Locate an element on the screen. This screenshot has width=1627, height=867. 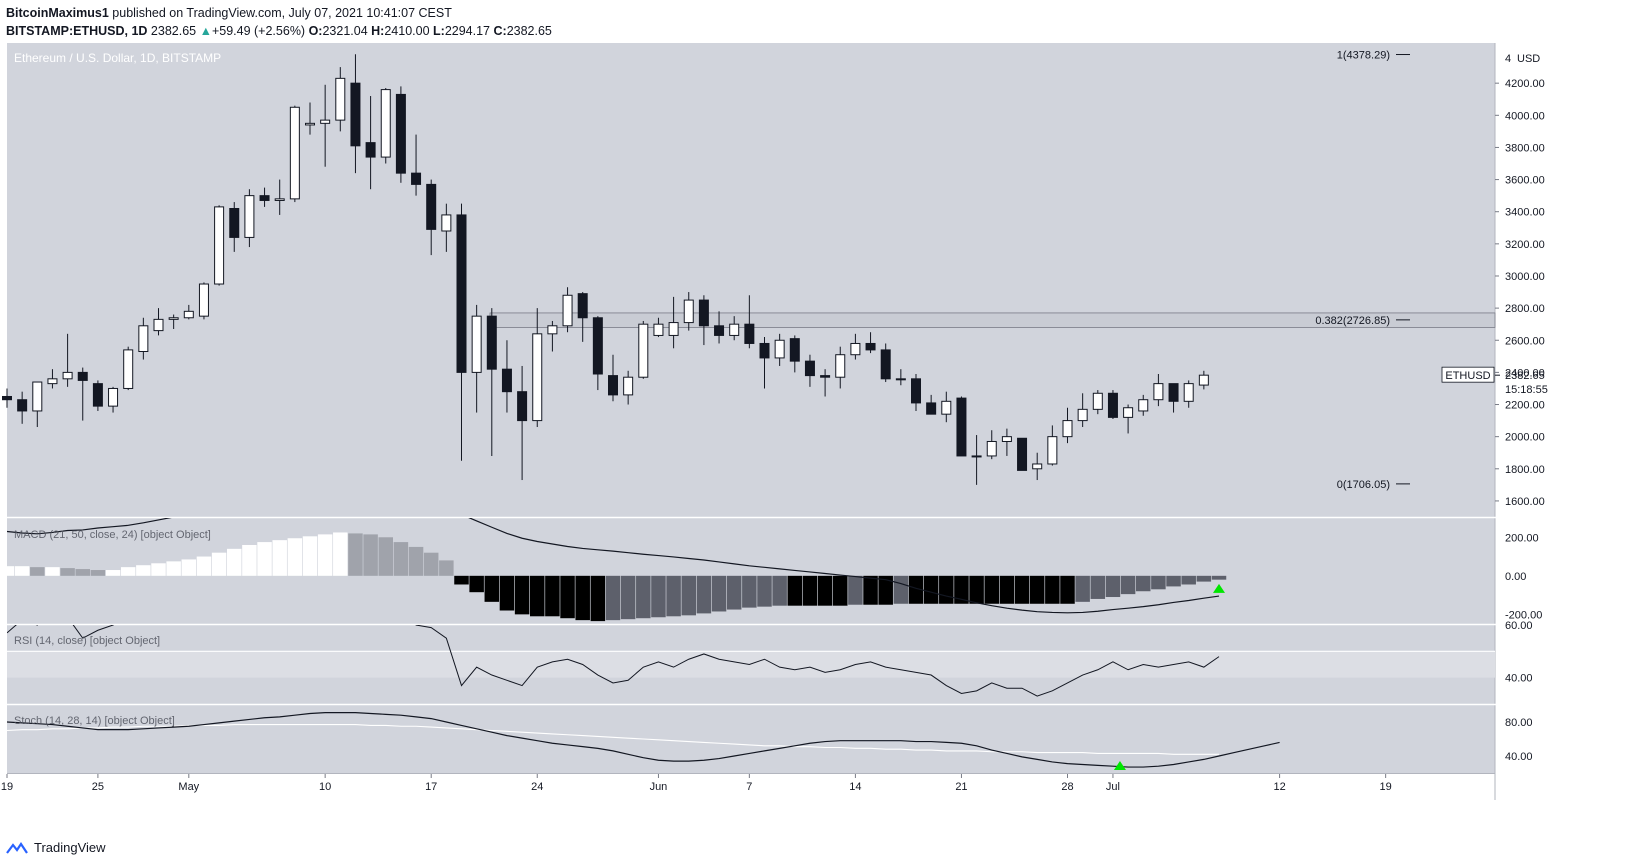
price-tick-label: 3600.00 is located at coordinates (1525, 181).